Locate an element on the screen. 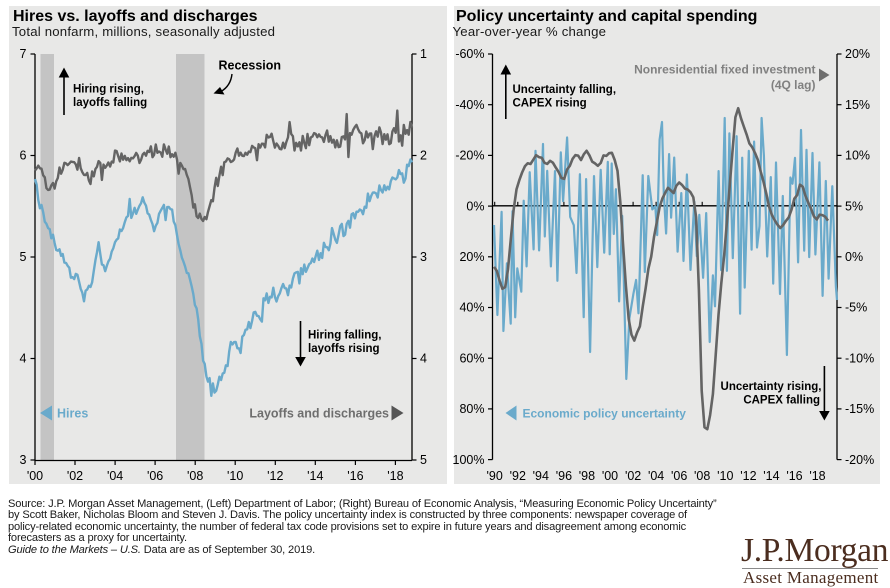  svg-text: Economic policy uncertainty is located at coordinates (605, 414).